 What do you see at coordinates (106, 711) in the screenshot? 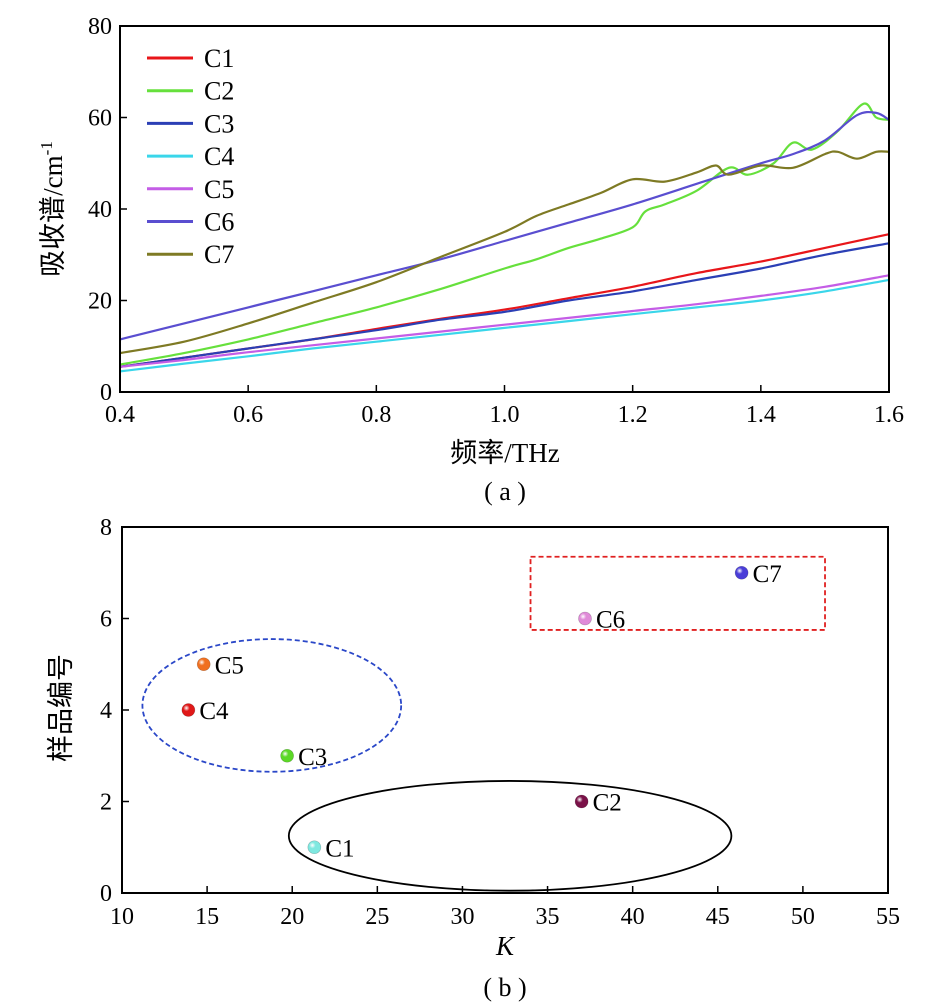
I see `y-tick-label: 4` at bounding box center [106, 711].